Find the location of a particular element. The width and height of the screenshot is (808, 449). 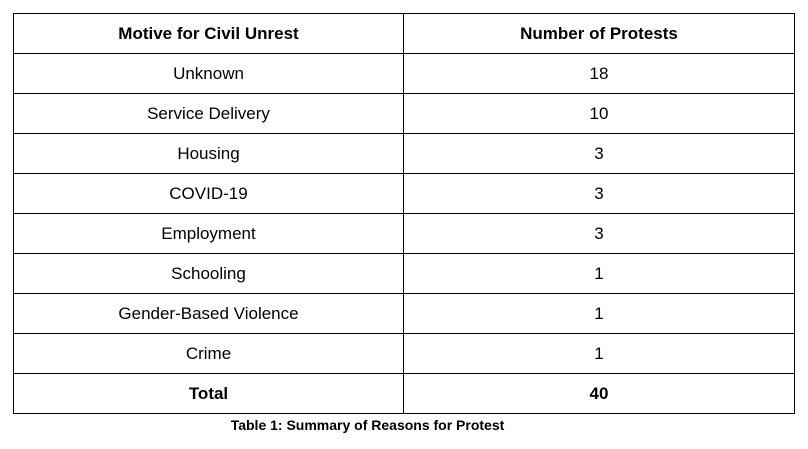

table-row: Employment 3 is located at coordinates (404, 233).